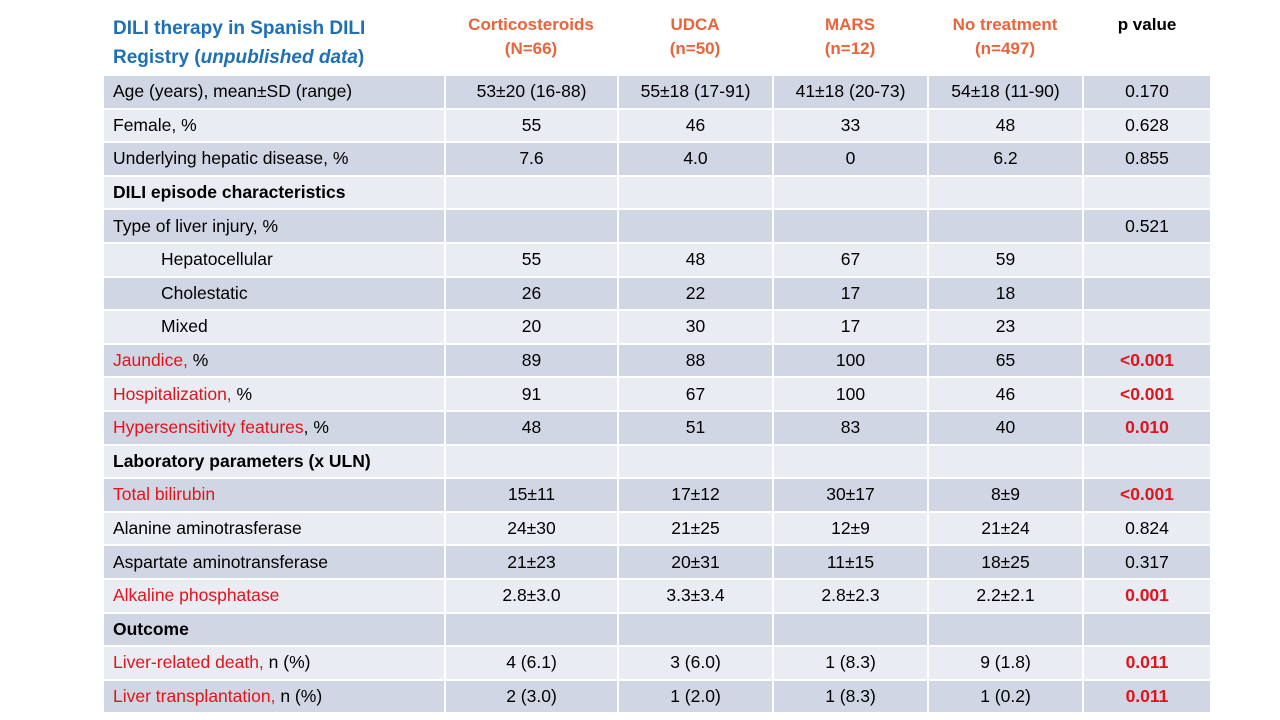 The height and width of the screenshot is (720, 1280). I want to click on title-line-1: DILI therapy in Spanish DILI, so click(239, 28).